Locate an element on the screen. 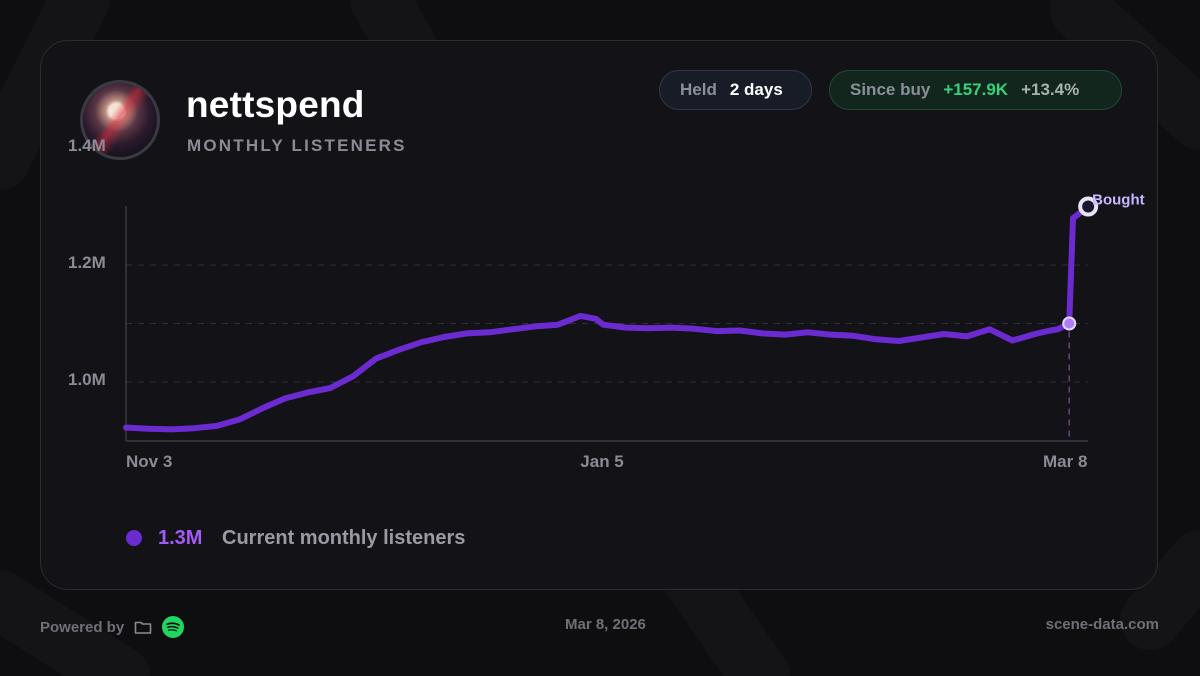 The image size is (1200, 676). since-buy-badge: Since buy +157.9K +13.4% is located at coordinates (975, 90).